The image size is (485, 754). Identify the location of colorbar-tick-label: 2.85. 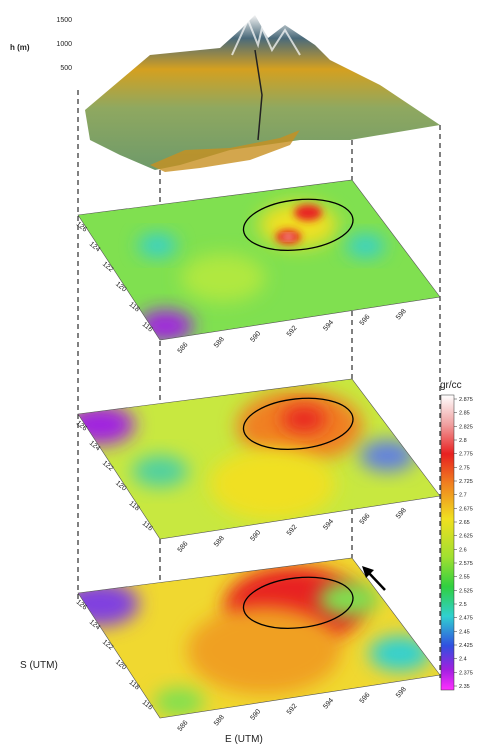
(464, 414).